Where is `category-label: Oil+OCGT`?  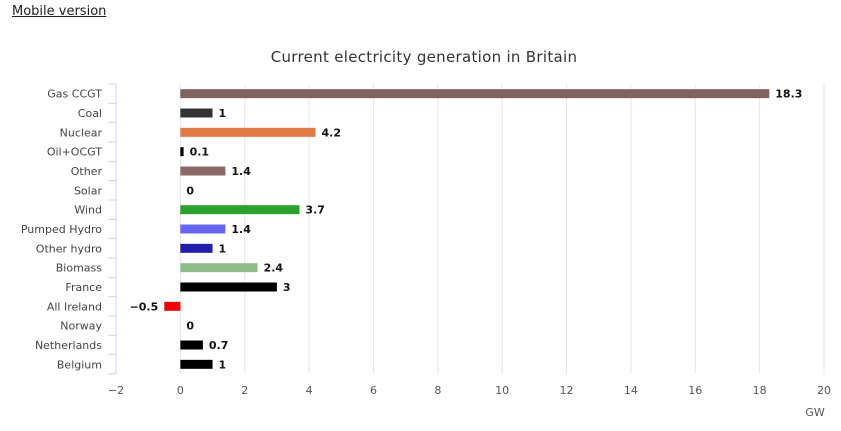 category-label: Oil+OCGT is located at coordinates (74, 152).